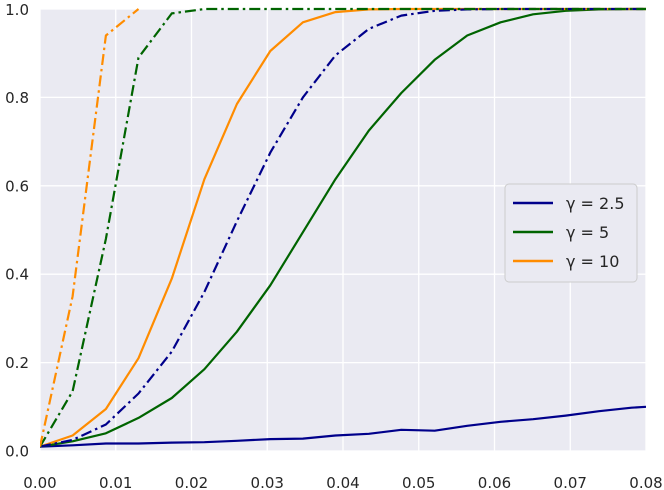 Image resolution: width=664 pixels, height=490 pixels. I want to click on y-tick-label-5: 1.0, so click(17, 10).